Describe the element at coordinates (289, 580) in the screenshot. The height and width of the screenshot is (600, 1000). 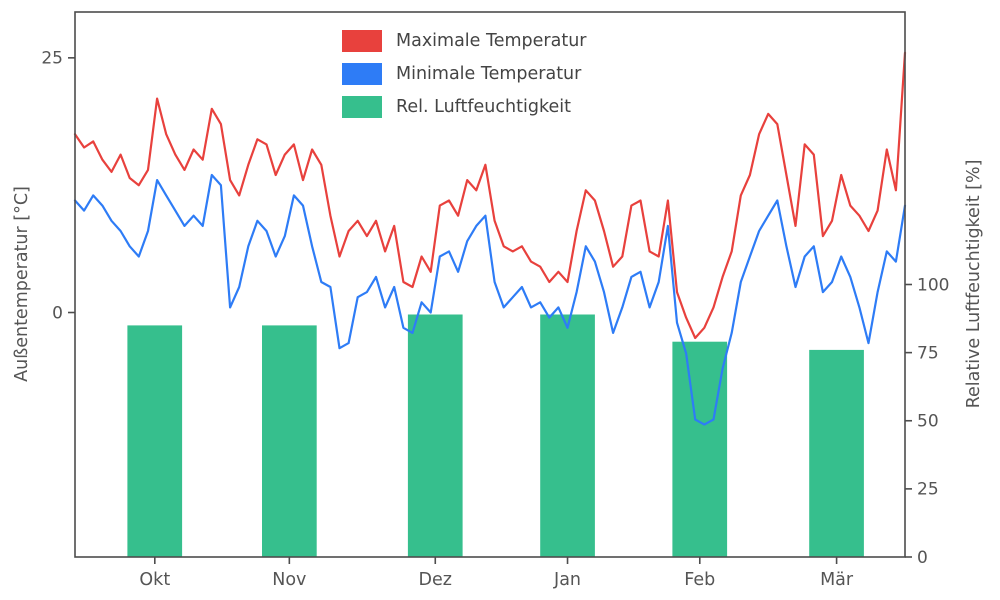
I see `month-tick-label-Nov: Nov` at that location.